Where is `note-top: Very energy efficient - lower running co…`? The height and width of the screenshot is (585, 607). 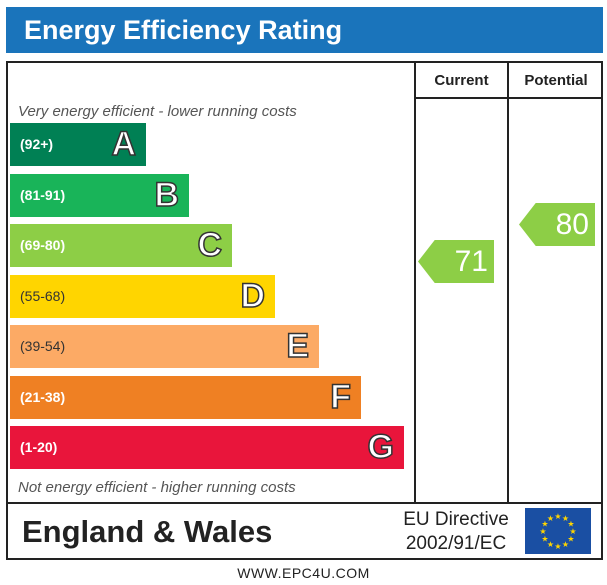 note-top: Very energy efficient - lower running co… is located at coordinates (157, 111).